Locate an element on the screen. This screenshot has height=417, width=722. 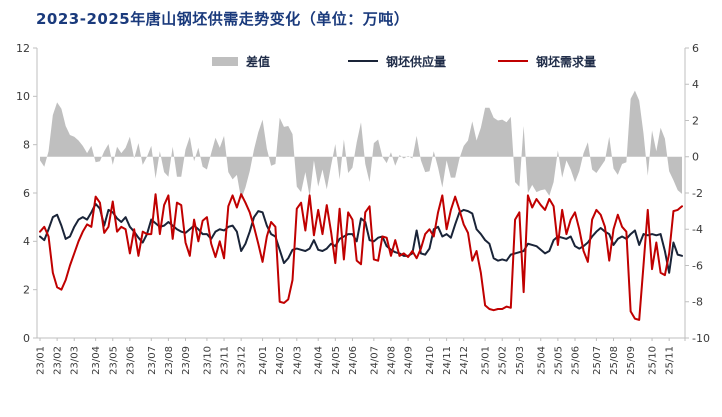
left-axis-tick-label: 8 is located at coordinates (26, 145).